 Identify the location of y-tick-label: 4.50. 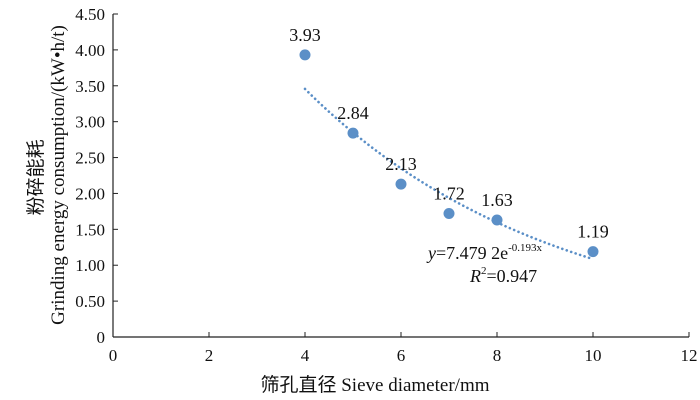
(90, 14).